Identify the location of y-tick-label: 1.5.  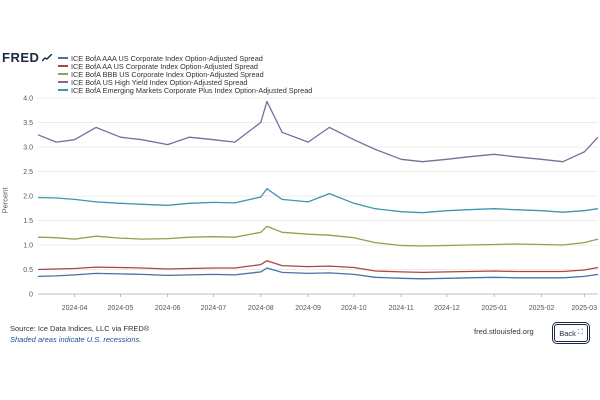
(28, 221).